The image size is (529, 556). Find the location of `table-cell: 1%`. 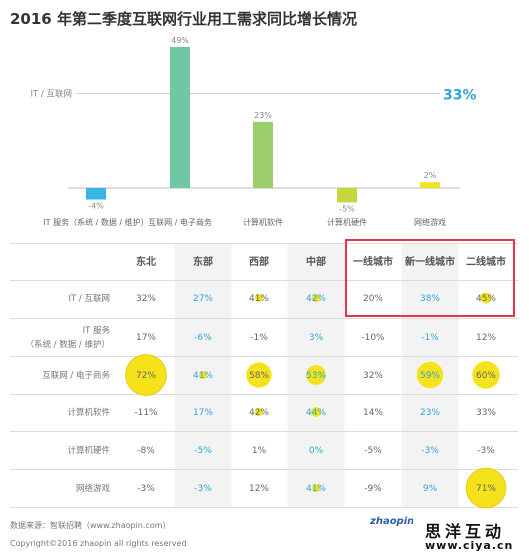

table-cell: 1% is located at coordinates (259, 451).